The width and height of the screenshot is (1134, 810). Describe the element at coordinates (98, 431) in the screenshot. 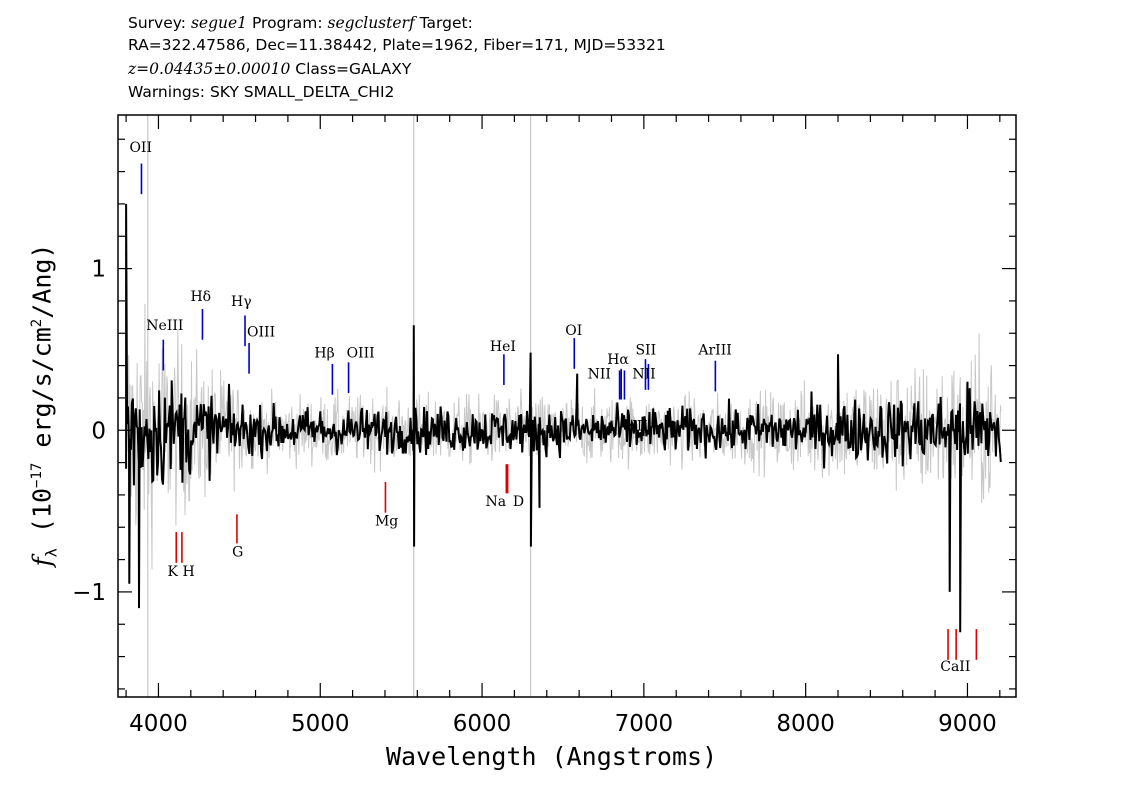

I see `y-tick-label-1: 0` at that location.